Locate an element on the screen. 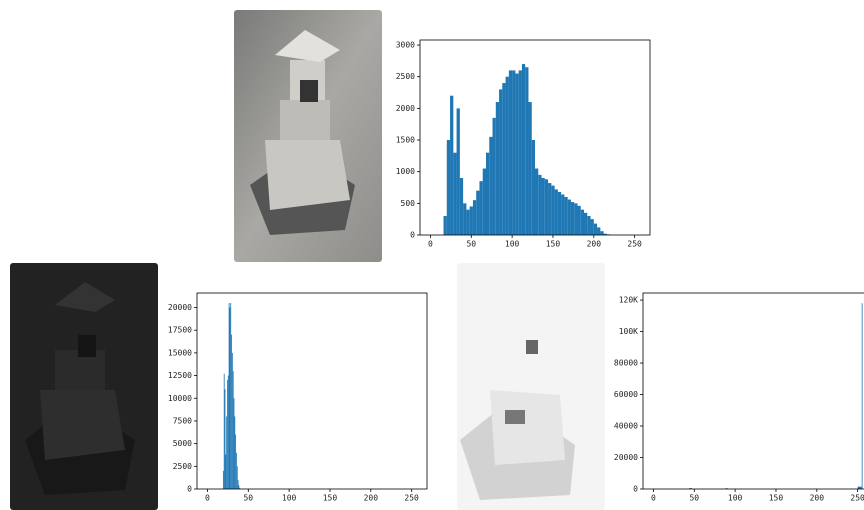 The width and height of the screenshot is (864, 510). y-tick-label: 1500 is located at coordinates (405, 140).